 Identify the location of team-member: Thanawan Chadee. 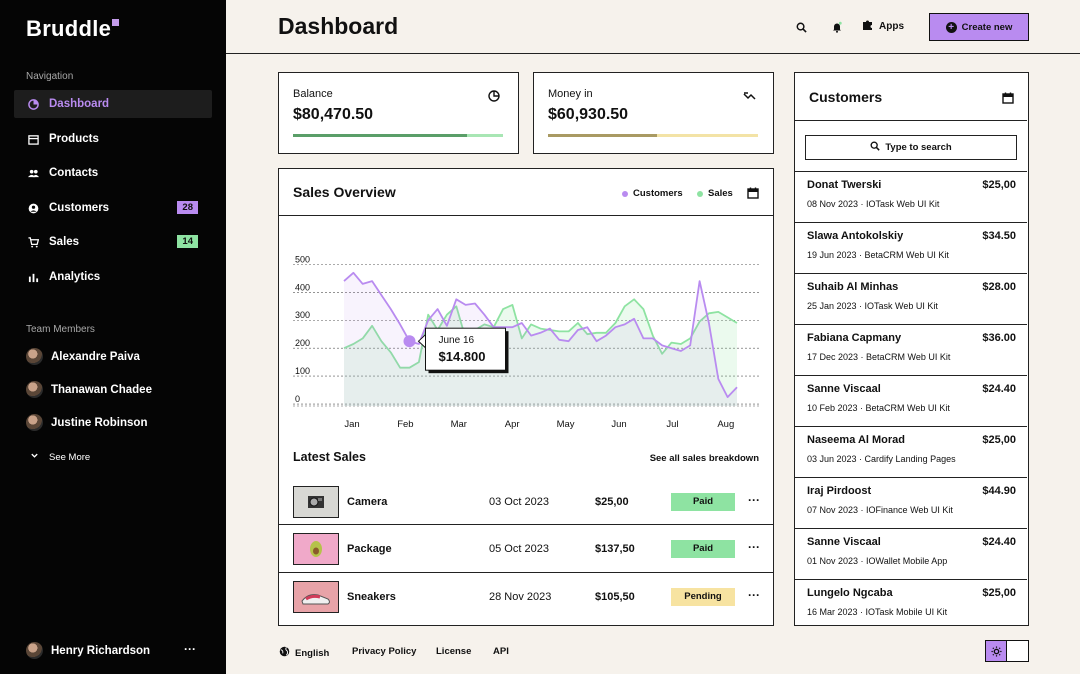
(89, 389).